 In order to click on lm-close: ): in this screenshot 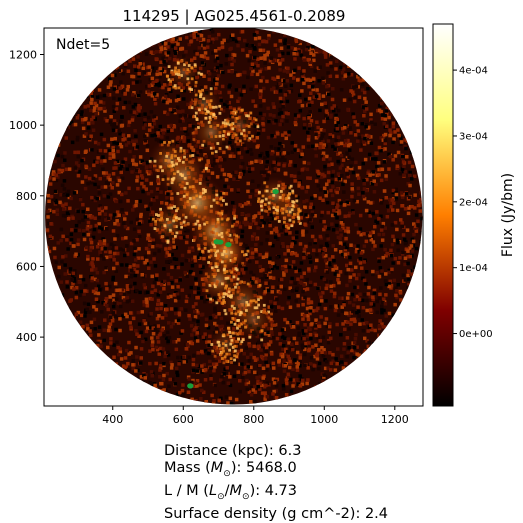, I will do `click(257, 491)`.